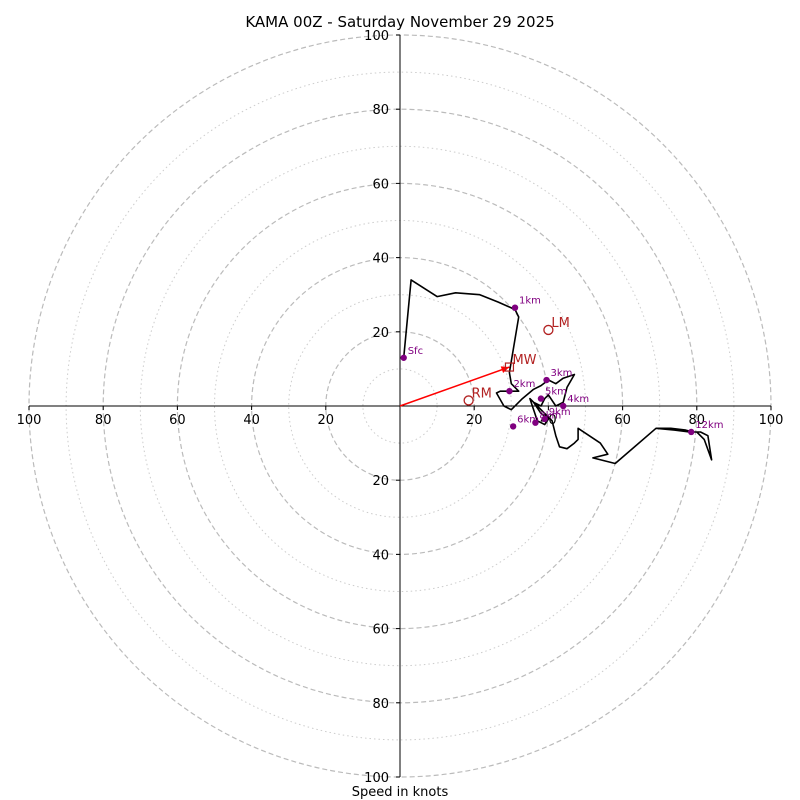 This screenshot has width=800, height=800. What do you see at coordinates (560, 323) in the screenshot?
I see `storm-motion-lm-label: LM` at bounding box center [560, 323].